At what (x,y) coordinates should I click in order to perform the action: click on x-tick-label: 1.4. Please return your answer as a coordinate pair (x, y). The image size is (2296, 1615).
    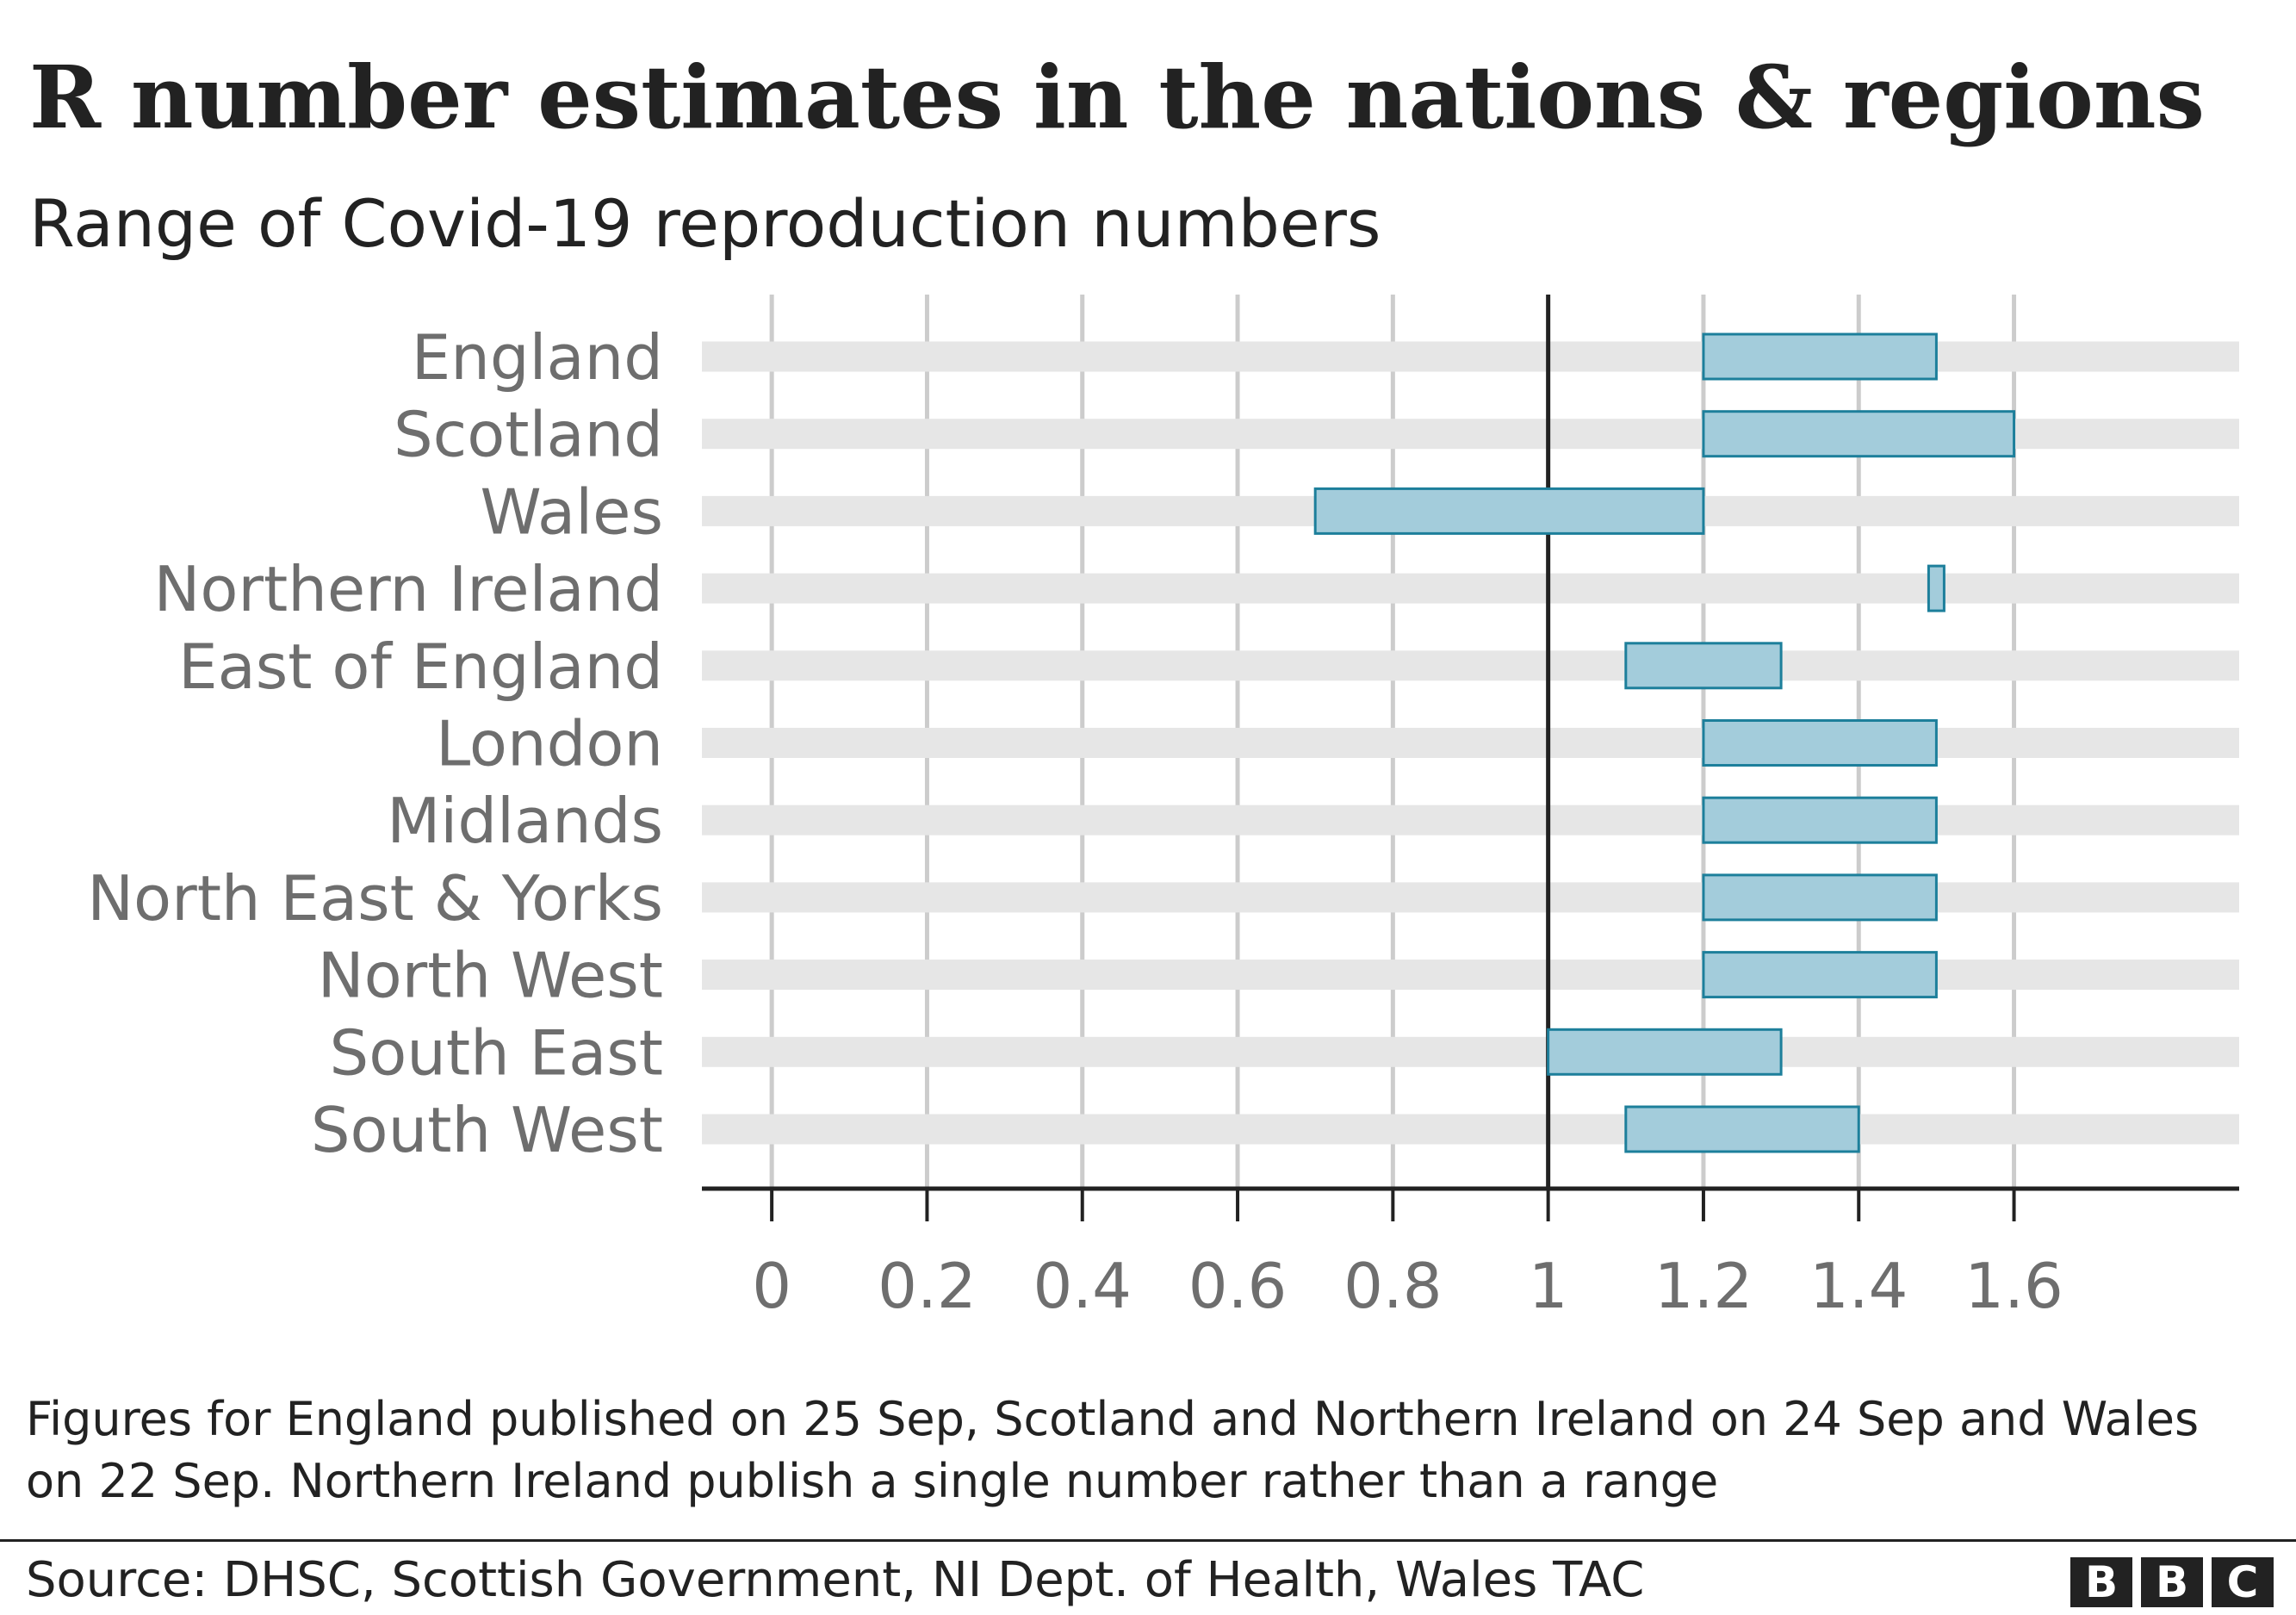
    Looking at the image, I should click on (1858, 1286).